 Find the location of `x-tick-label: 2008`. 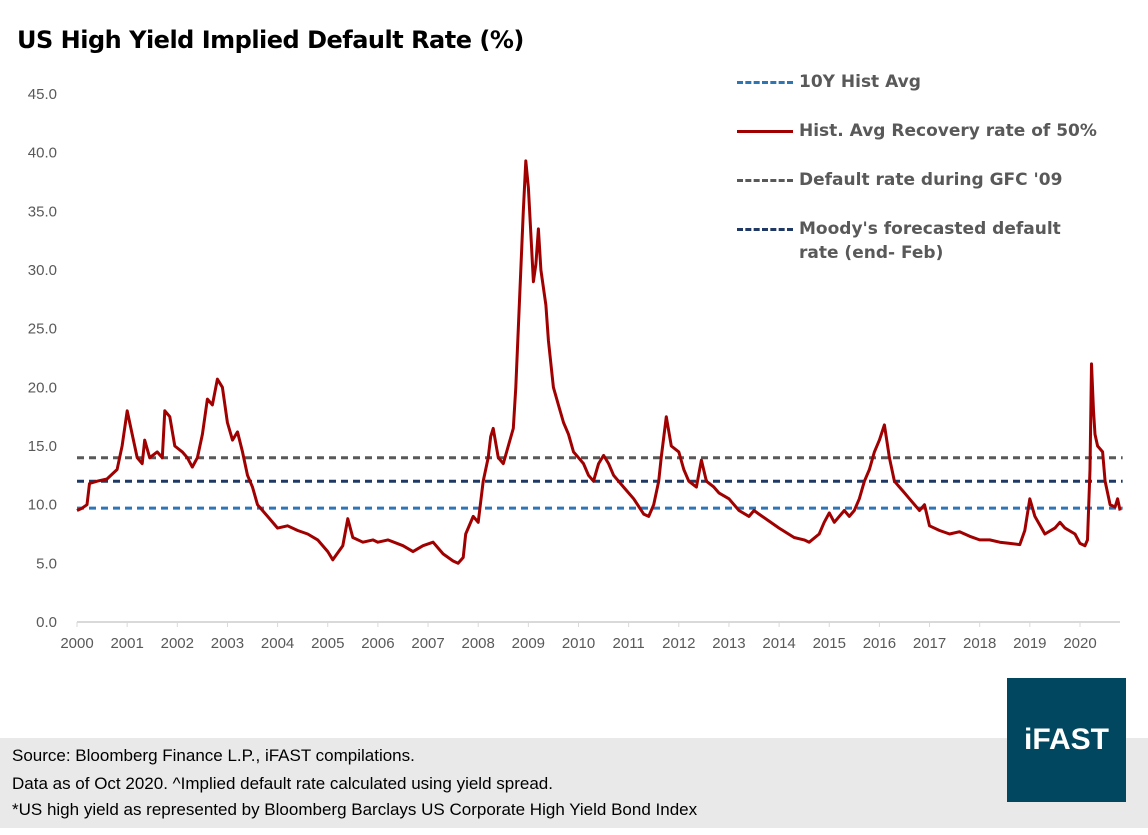

x-tick-label: 2008 is located at coordinates (478, 643).